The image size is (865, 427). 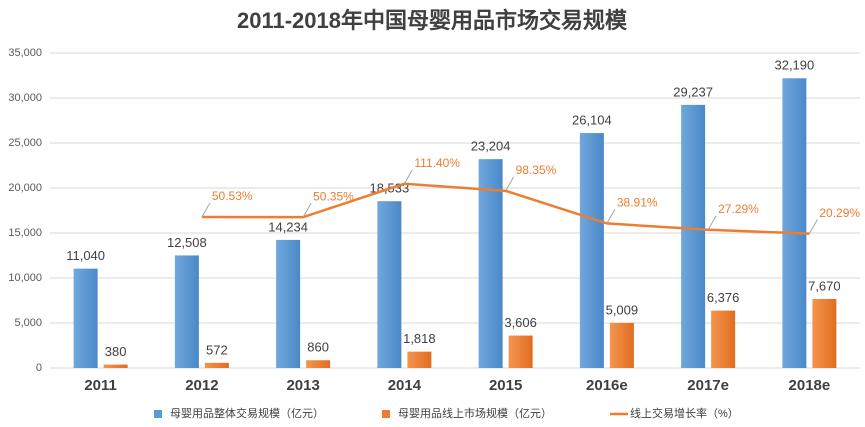 What do you see at coordinates (693, 91) in the screenshot?
I see `value-label: 29,237` at bounding box center [693, 91].